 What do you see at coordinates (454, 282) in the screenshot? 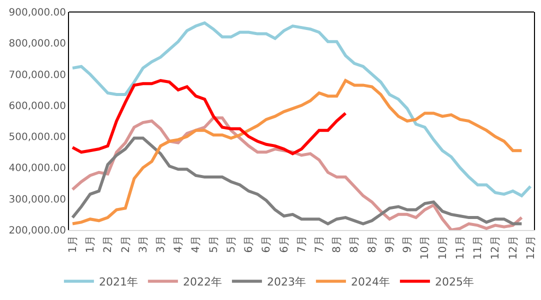
I see `legend-label: 2025年` at bounding box center [454, 282].